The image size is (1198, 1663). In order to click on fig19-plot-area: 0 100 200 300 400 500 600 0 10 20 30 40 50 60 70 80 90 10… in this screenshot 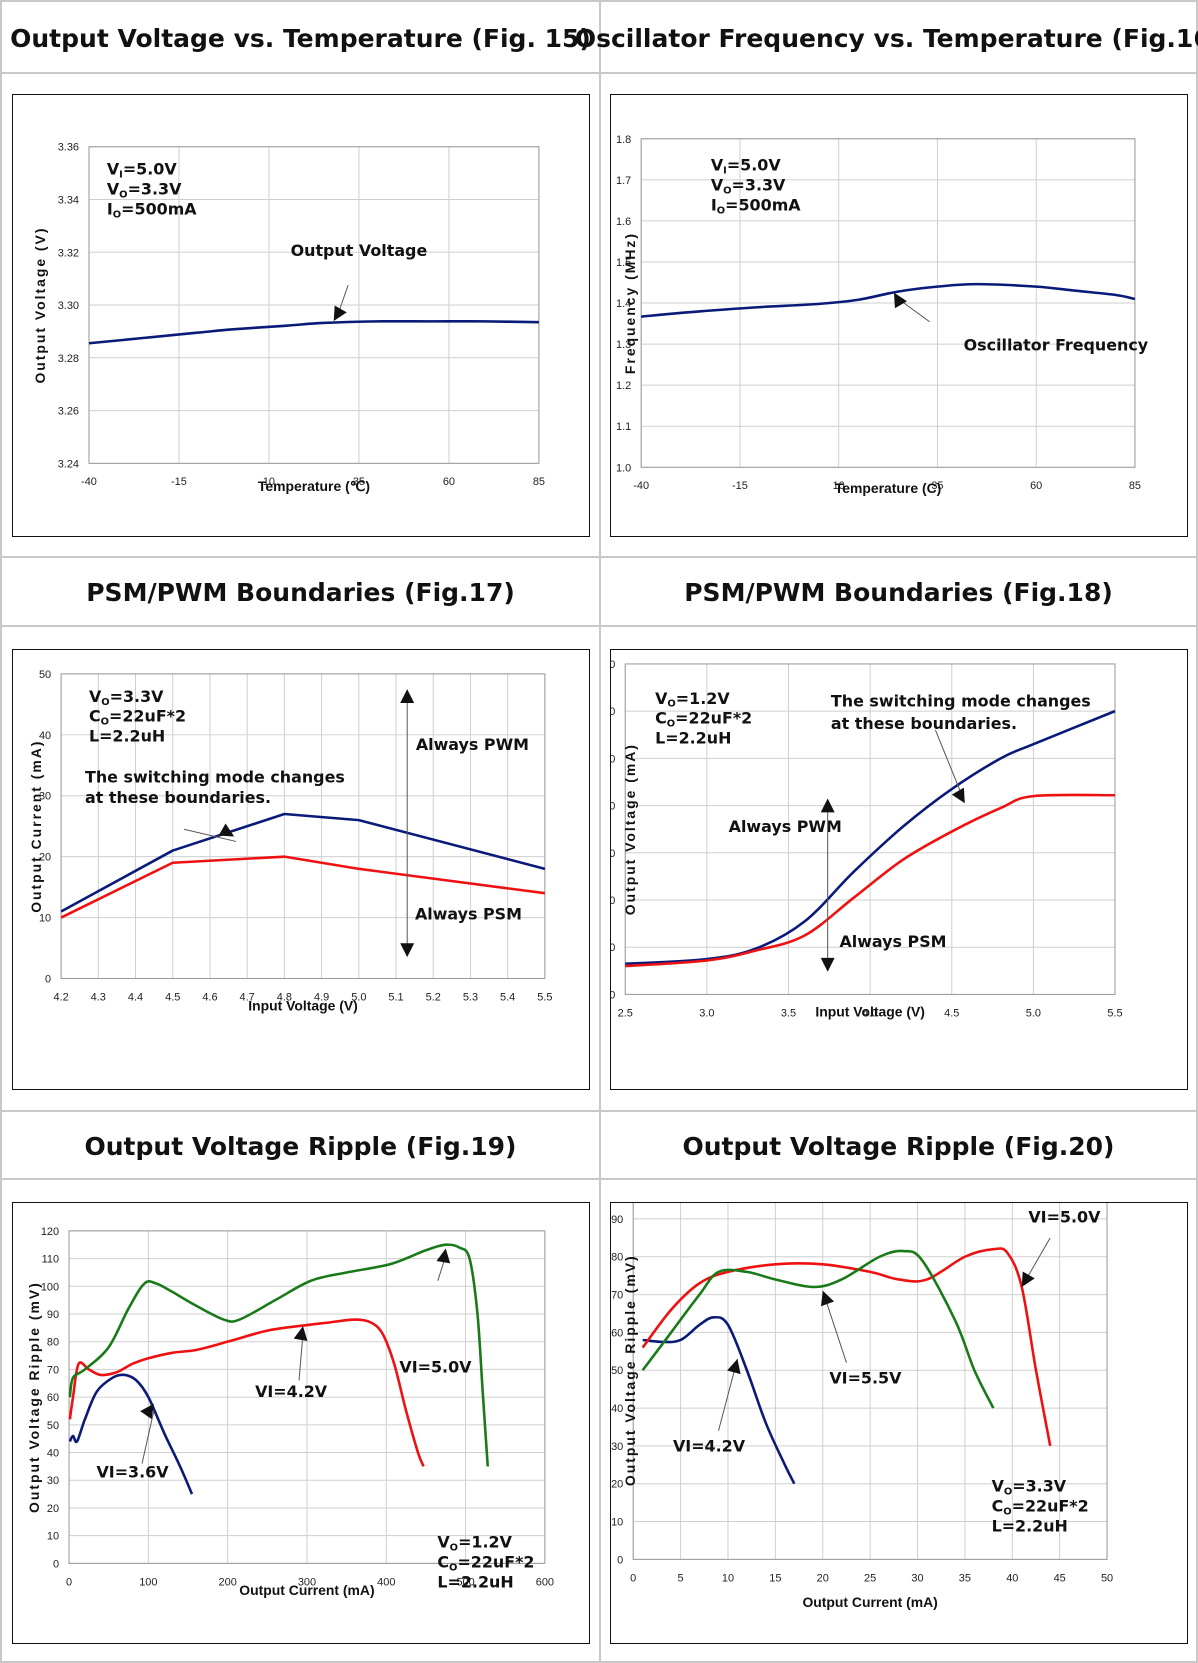, I will do `click(290, 1412)`.